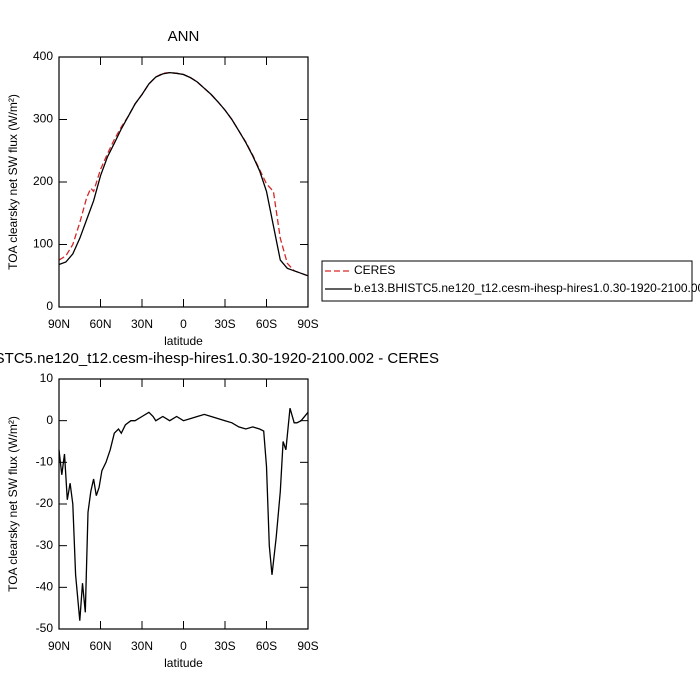 The width and height of the screenshot is (700, 700). Describe the element at coordinates (43, 181) in the screenshot. I see `y-tick-label: 200` at that location.